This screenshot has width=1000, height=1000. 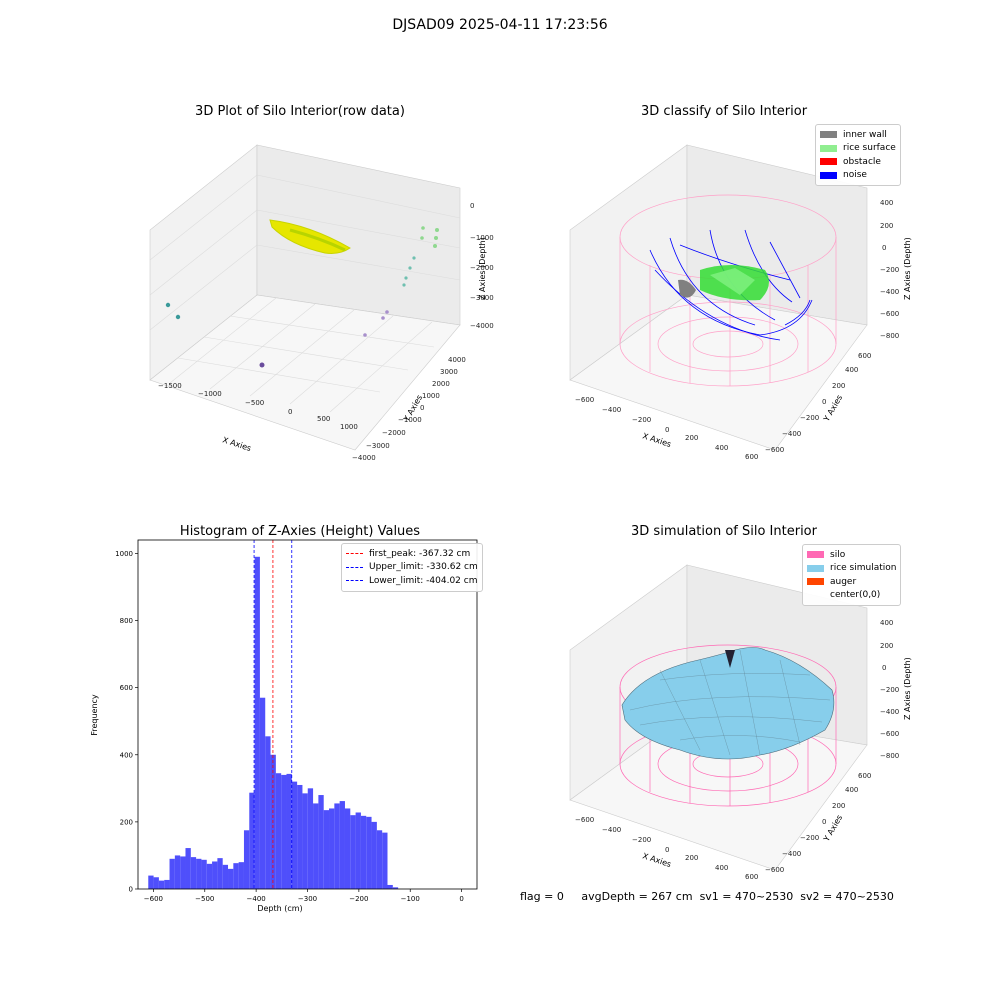 I want to click on histogram-ytick-label: 400, so click(x=126, y=755).